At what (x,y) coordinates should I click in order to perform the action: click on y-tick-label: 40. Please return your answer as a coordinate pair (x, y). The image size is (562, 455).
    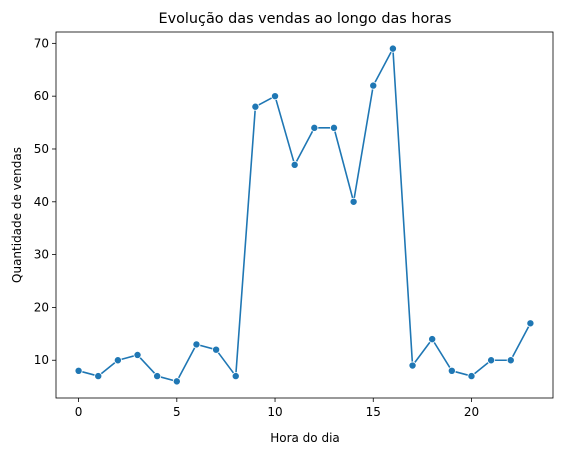
    Looking at the image, I should click on (41, 202).